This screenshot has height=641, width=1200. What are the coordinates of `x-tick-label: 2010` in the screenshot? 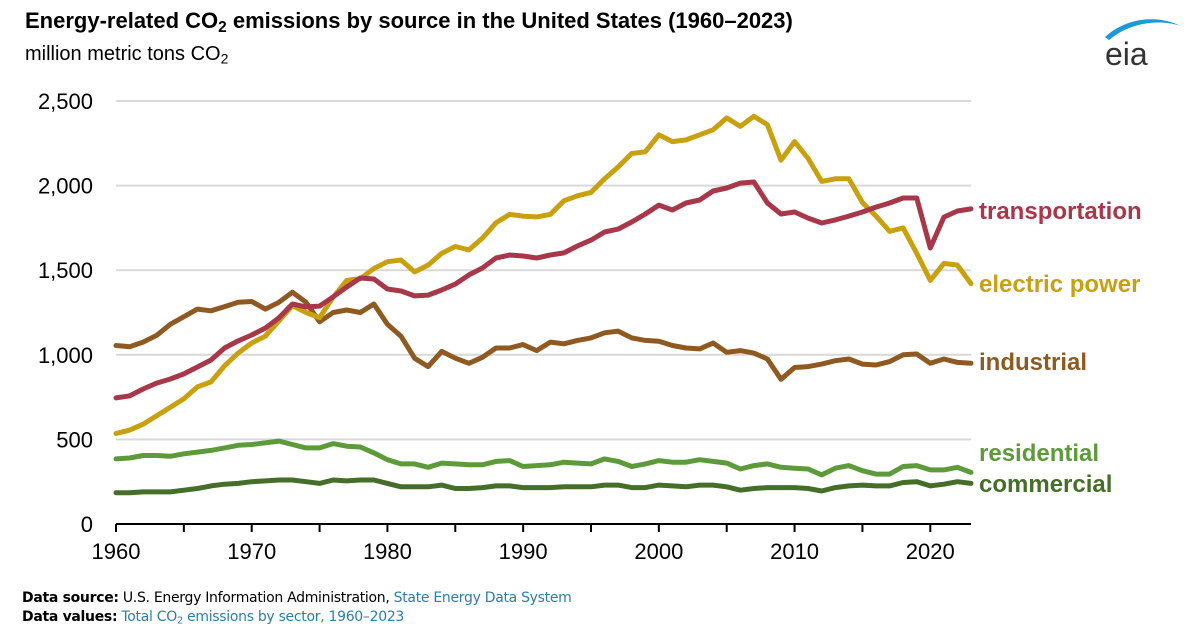 It's located at (794, 551).